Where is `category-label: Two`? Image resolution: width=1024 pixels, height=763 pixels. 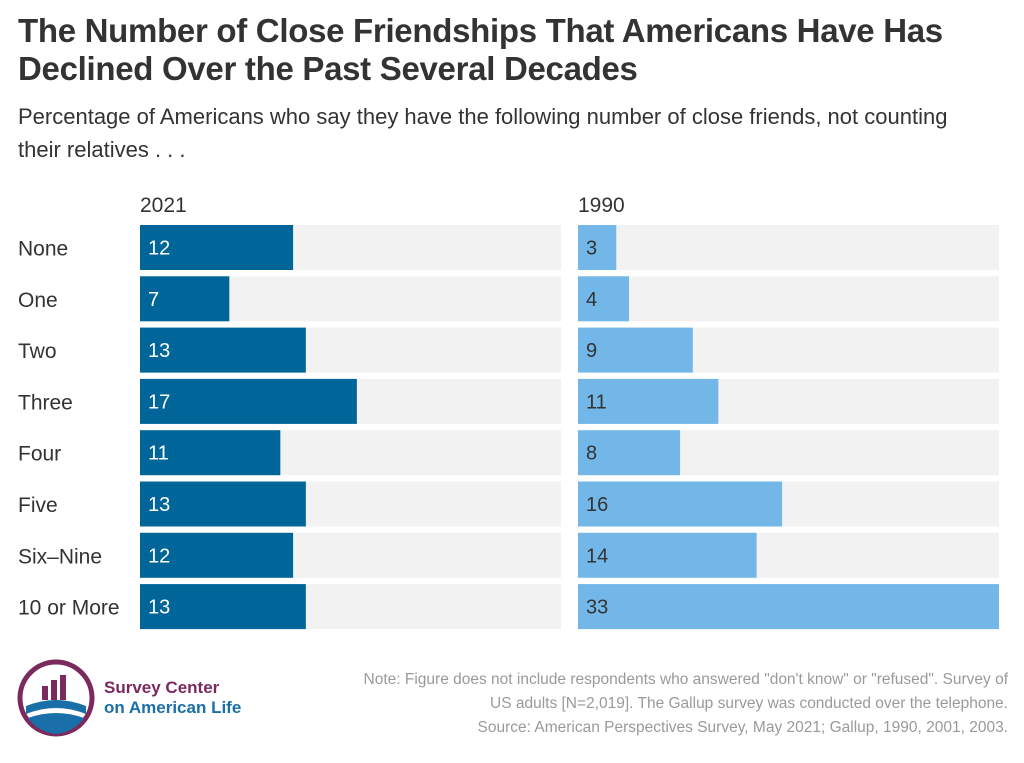 category-label: Two is located at coordinates (37, 351).